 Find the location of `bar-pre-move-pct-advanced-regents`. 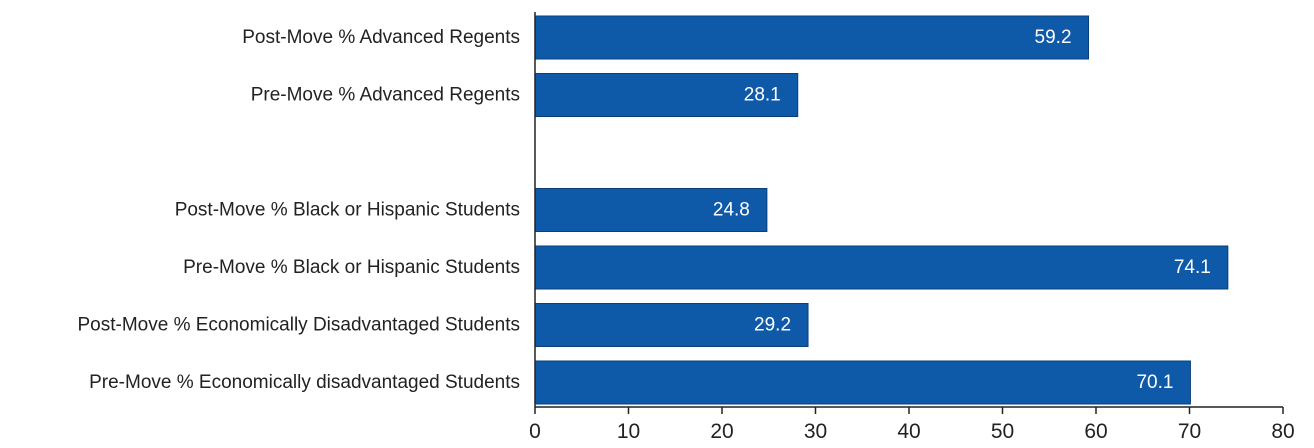

bar-pre-move-pct-advanced-regents is located at coordinates (666, 95).